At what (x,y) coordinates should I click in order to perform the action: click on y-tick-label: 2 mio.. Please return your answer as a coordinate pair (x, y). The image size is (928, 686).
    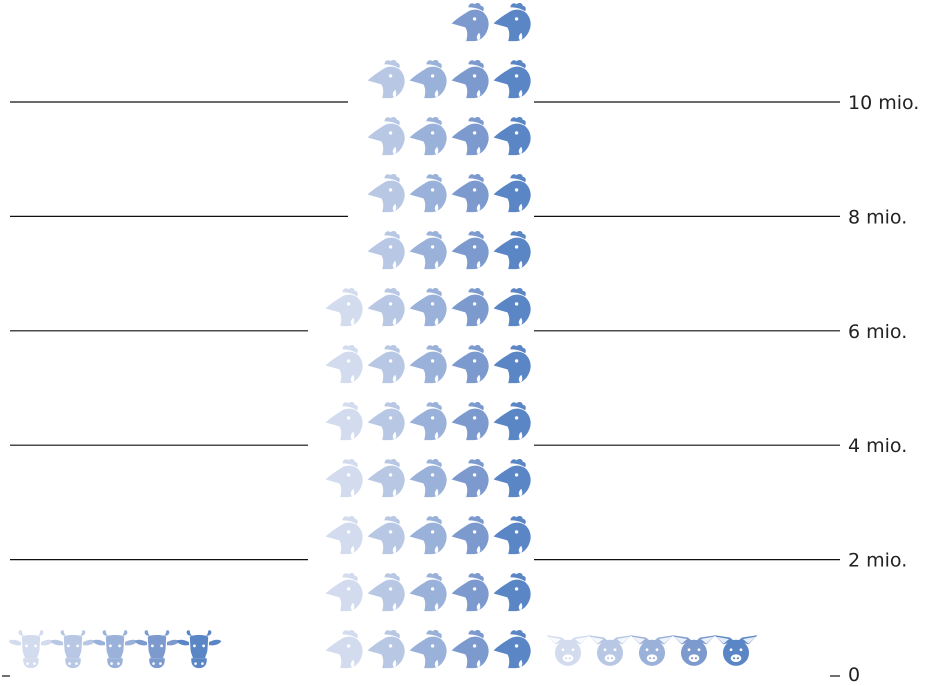
    Looking at the image, I should click on (877, 561).